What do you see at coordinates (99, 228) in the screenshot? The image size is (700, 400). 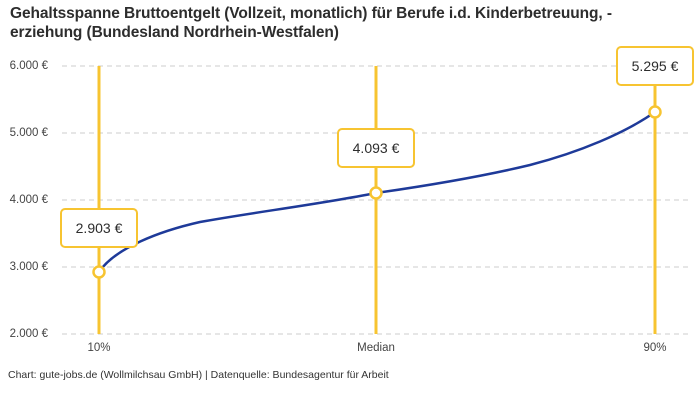 I see `value-label-10-percent: 2.903 €` at bounding box center [99, 228].